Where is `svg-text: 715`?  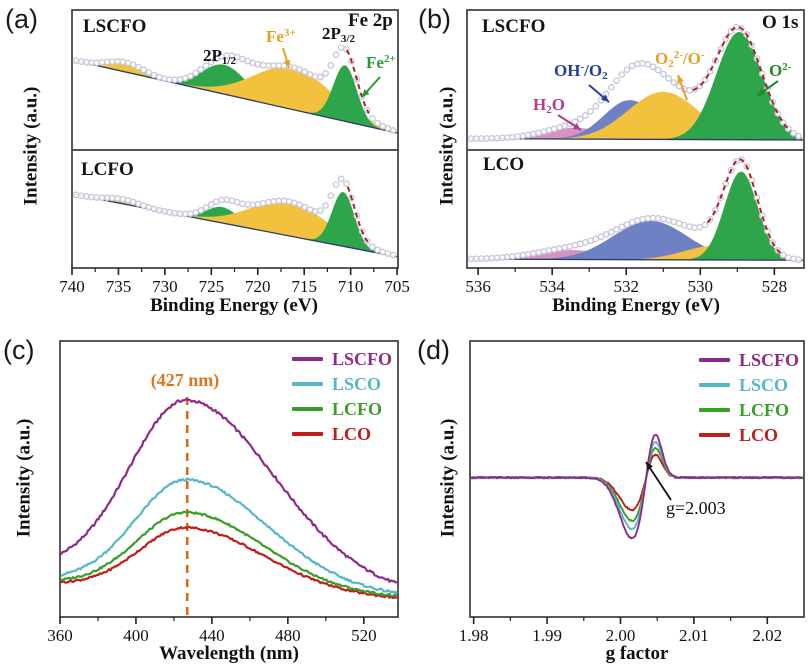
svg-text: 715 is located at coordinates (304, 286).